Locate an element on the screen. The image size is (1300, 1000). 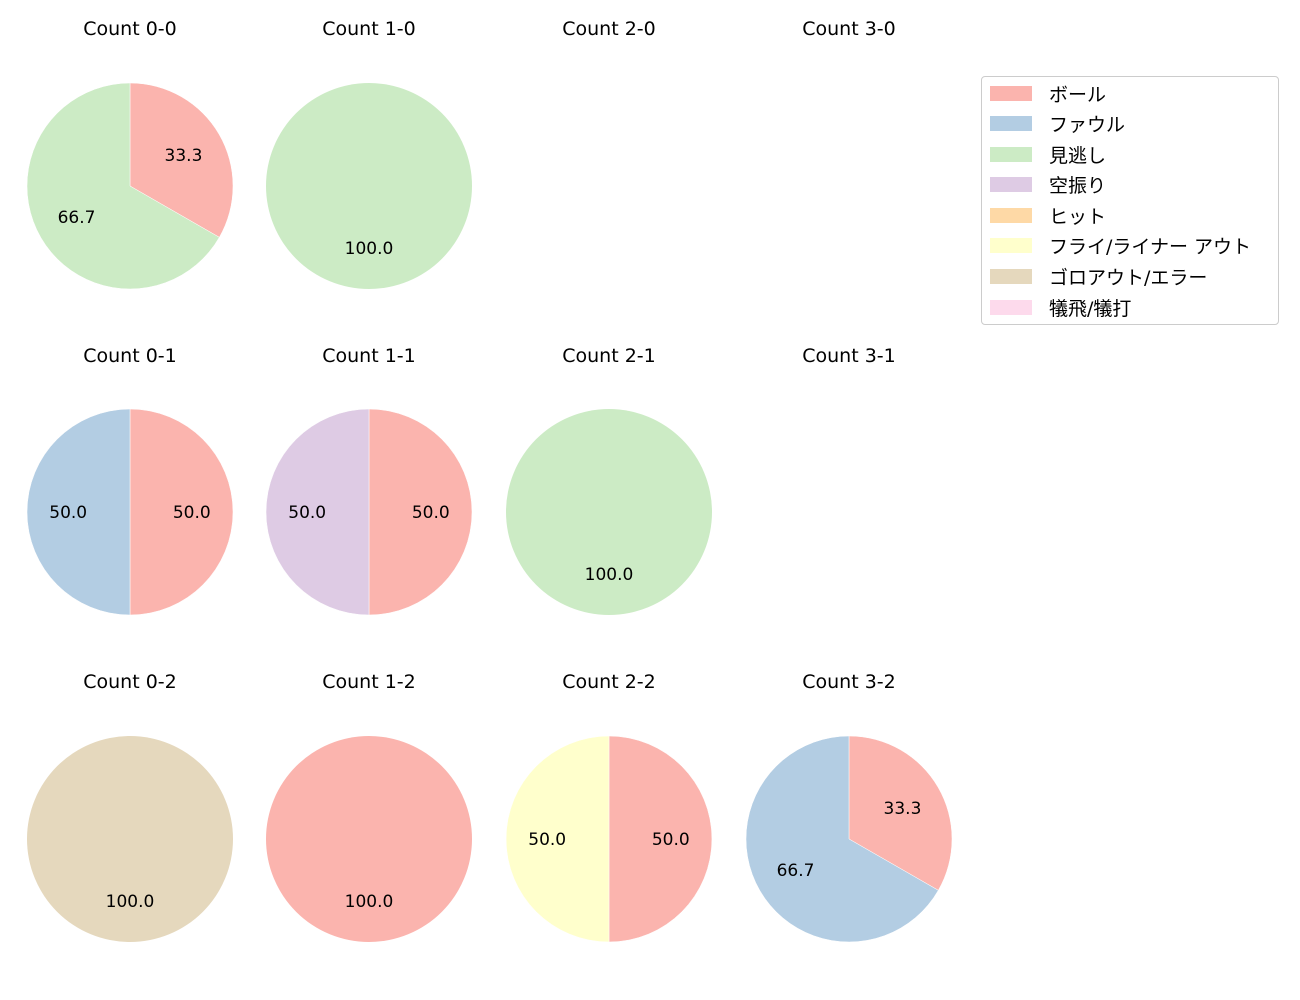
panel-title: Count 0-0 is located at coordinates (130, 29).